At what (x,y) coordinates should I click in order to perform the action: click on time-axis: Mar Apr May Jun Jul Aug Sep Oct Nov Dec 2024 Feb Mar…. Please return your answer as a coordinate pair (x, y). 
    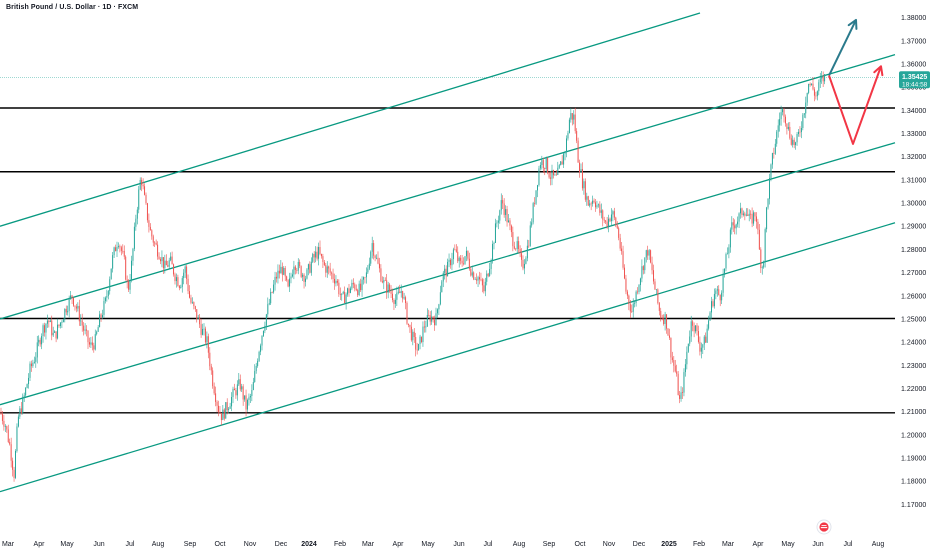
    Looking at the image, I should click on (443, 544).